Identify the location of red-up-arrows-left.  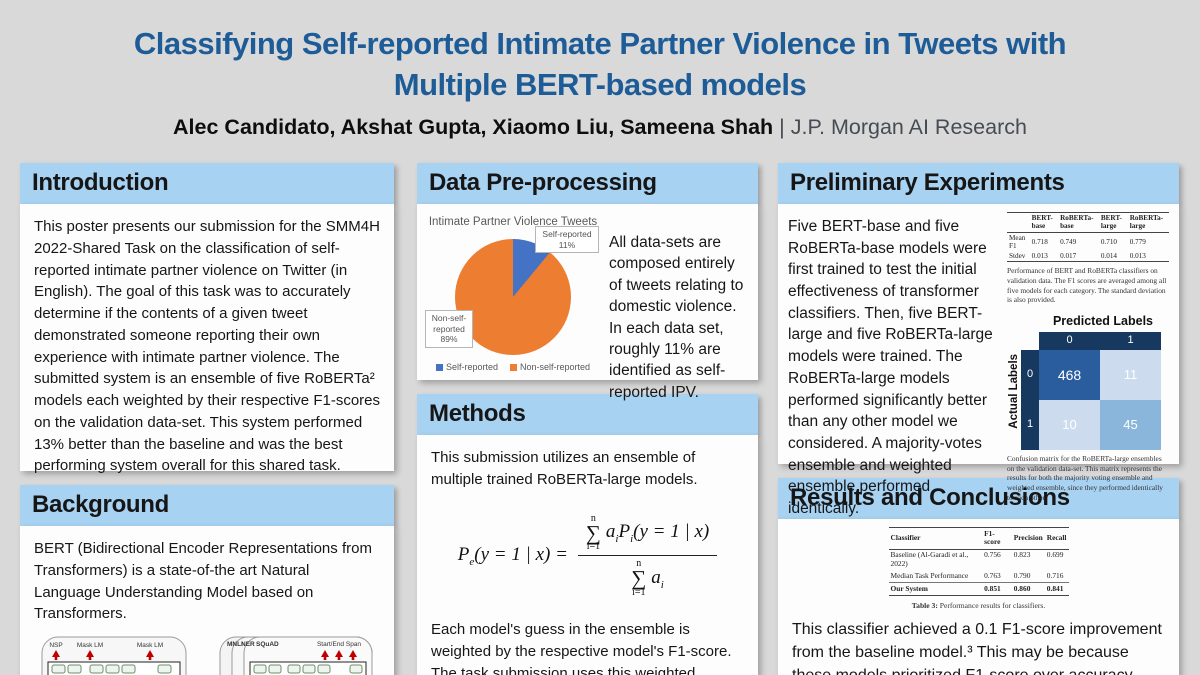
(103, 655).